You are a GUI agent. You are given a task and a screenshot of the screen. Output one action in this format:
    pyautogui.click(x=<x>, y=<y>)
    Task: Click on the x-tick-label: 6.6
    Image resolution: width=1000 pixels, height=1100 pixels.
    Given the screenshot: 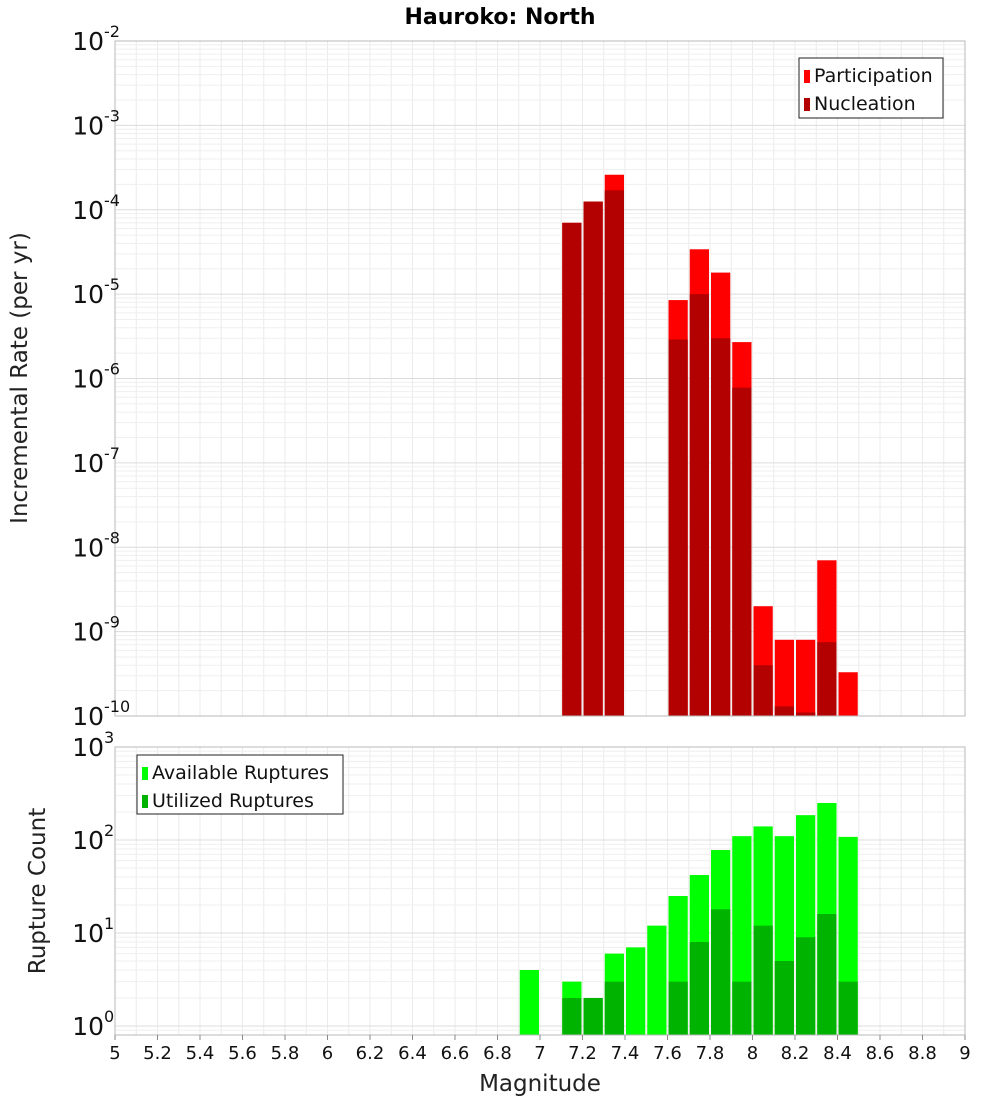 What is the action you would take?
    pyautogui.click(x=455, y=1053)
    